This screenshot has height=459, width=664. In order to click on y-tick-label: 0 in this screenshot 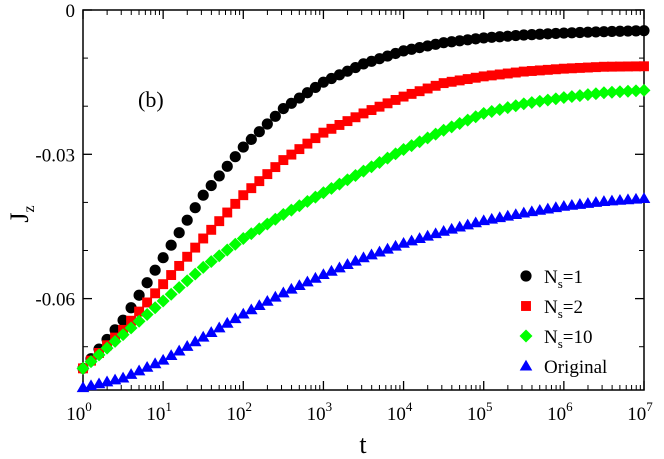, I will do `click(71, 11)`.